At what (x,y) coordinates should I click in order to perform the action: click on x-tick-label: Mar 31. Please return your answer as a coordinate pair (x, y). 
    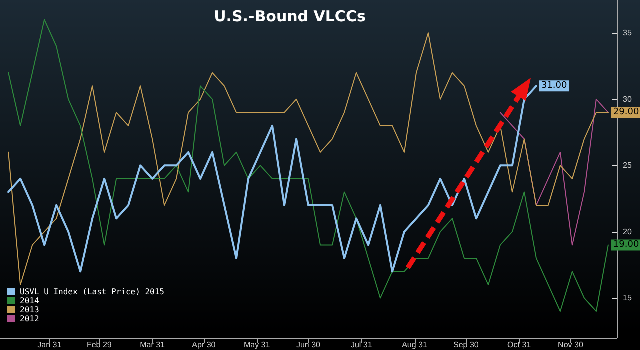
    Looking at the image, I should click on (153, 345).